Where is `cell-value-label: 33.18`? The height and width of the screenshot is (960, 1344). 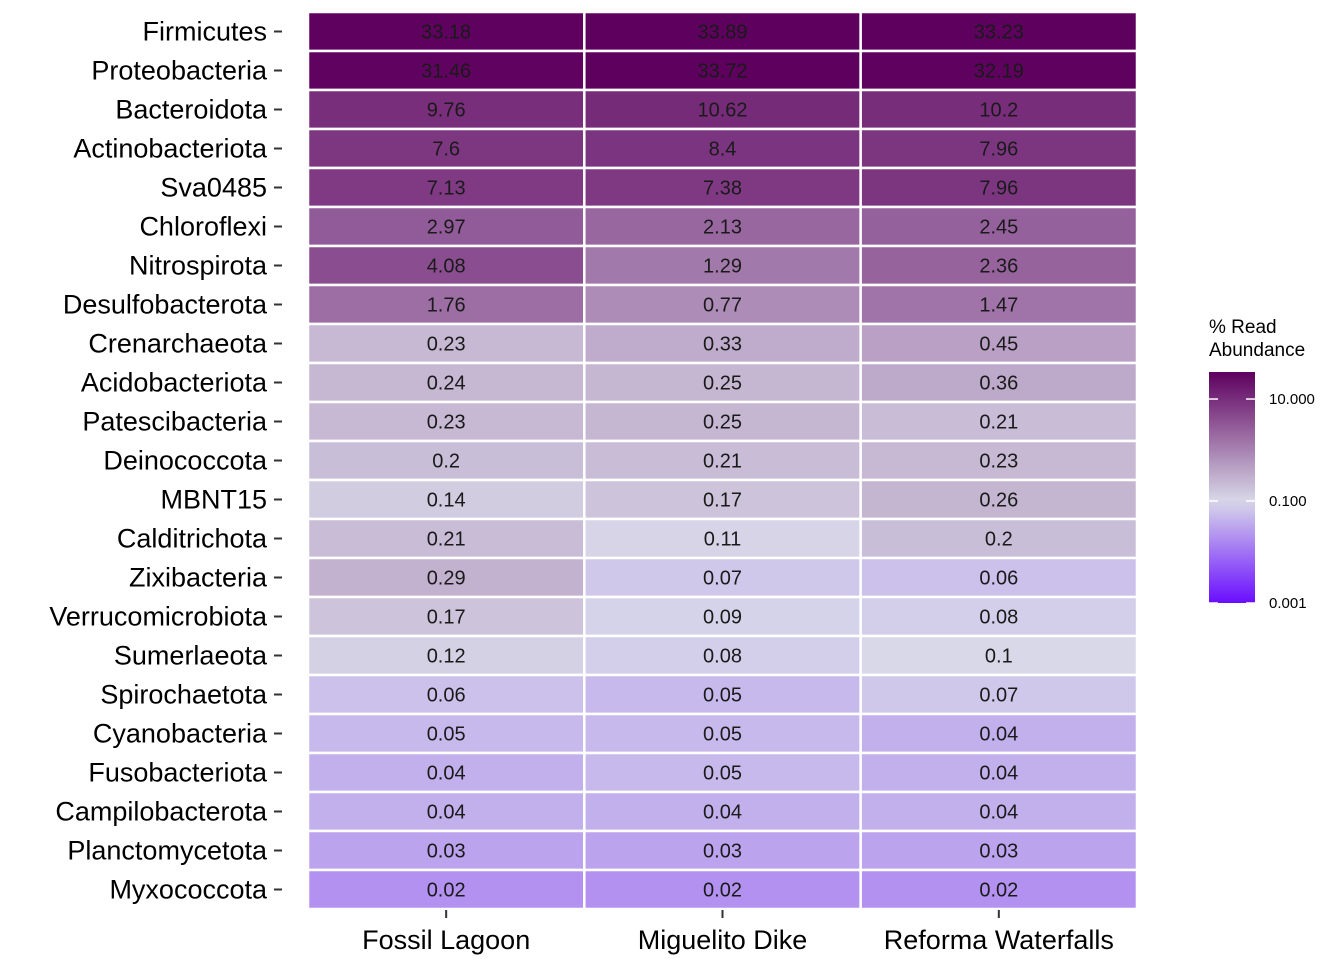 cell-value-label: 33.18 is located at coordinates (446, 33).